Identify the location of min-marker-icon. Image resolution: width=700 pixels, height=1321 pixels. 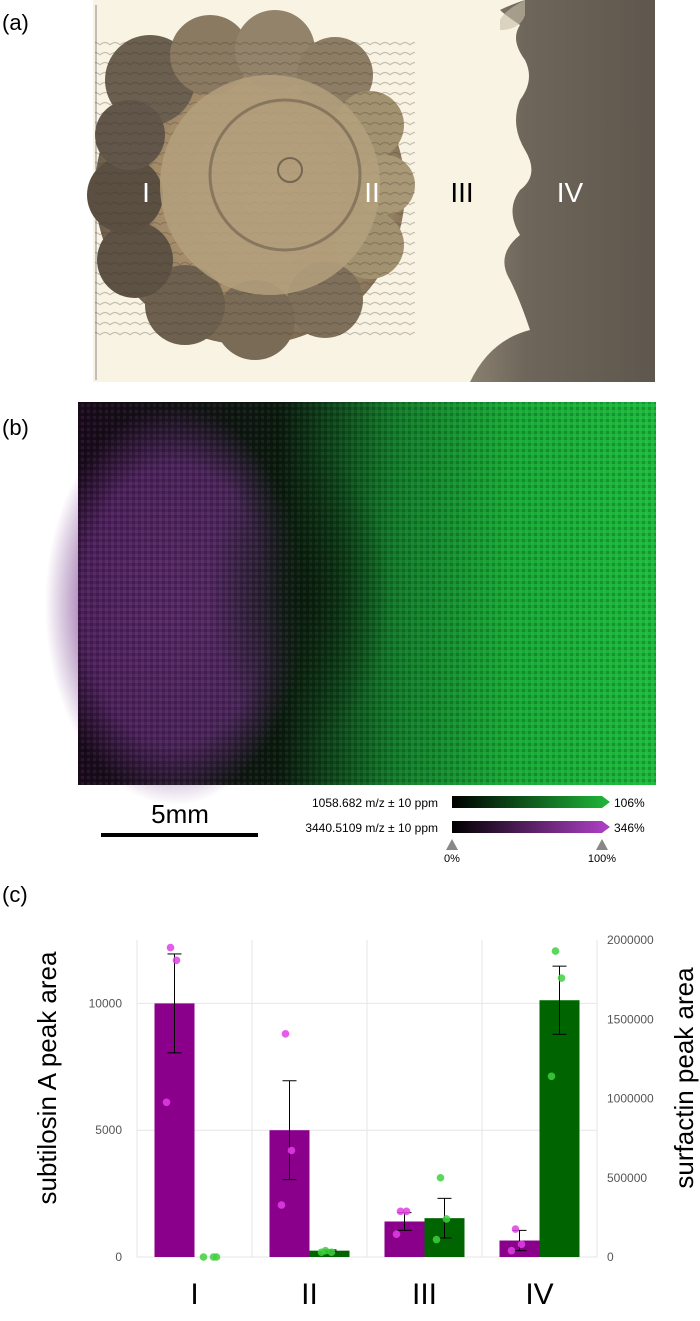
(452, 844).